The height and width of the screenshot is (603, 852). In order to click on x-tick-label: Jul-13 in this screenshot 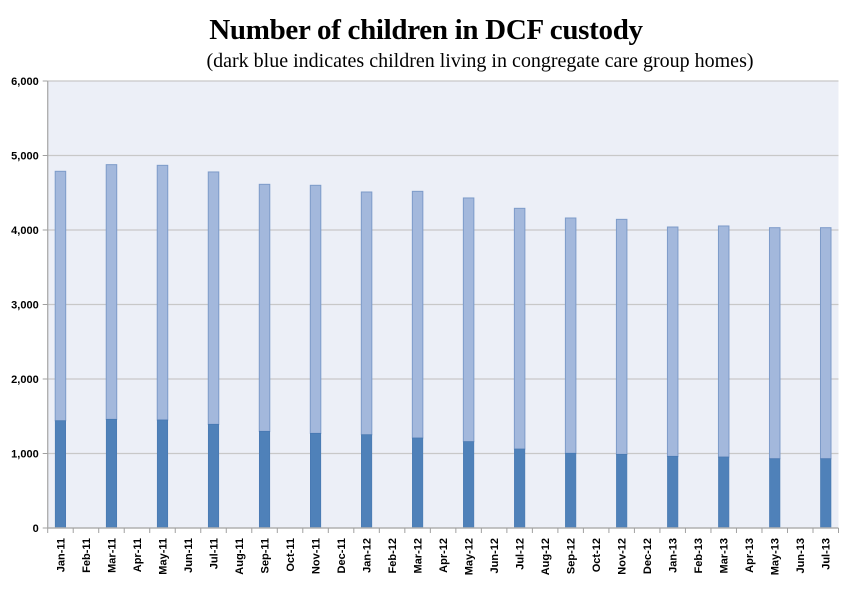, I will do `click(827, 554)`.